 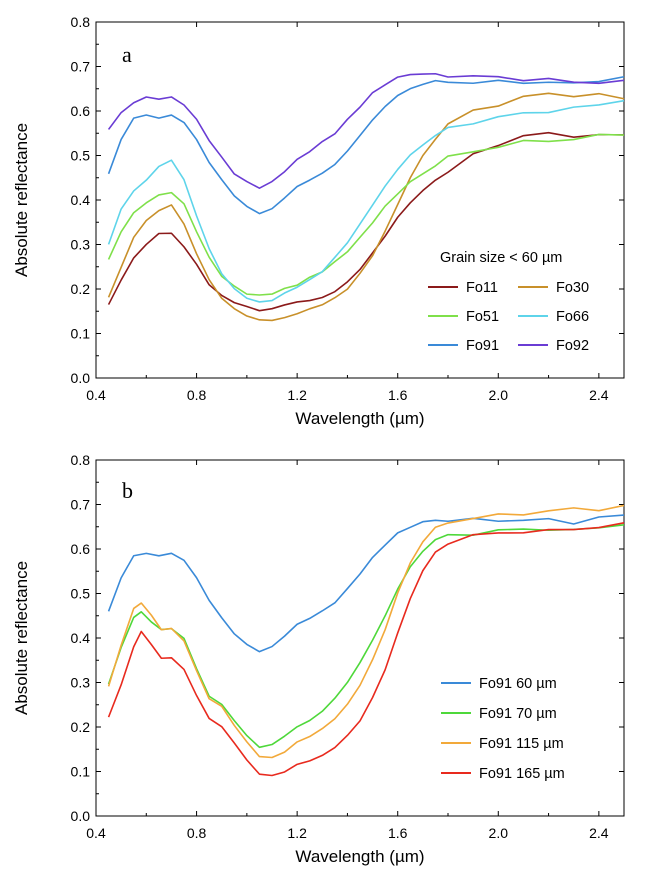 I want to click on legend-entry: Fo91, so click(x=482, y=346).